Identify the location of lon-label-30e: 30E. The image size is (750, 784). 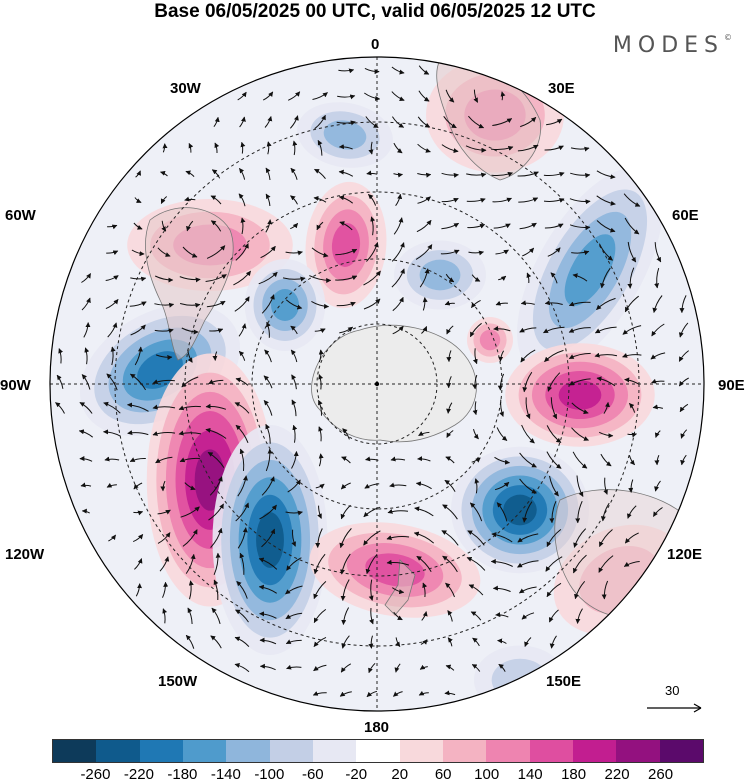
(561, 88).